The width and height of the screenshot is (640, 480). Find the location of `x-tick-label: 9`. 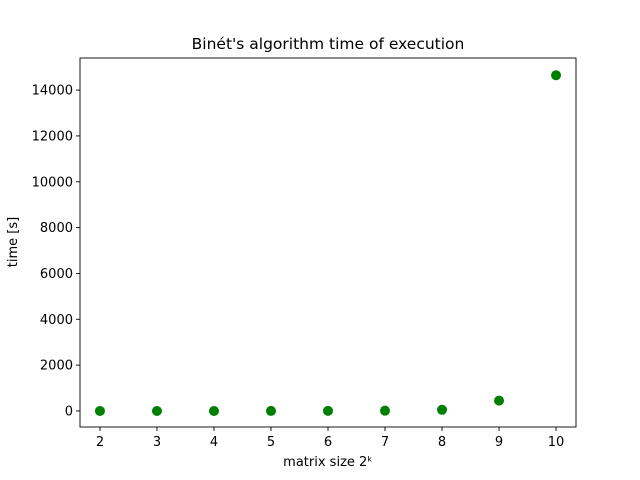

x-tick-label: 9 is located at coordinates (499, 442).